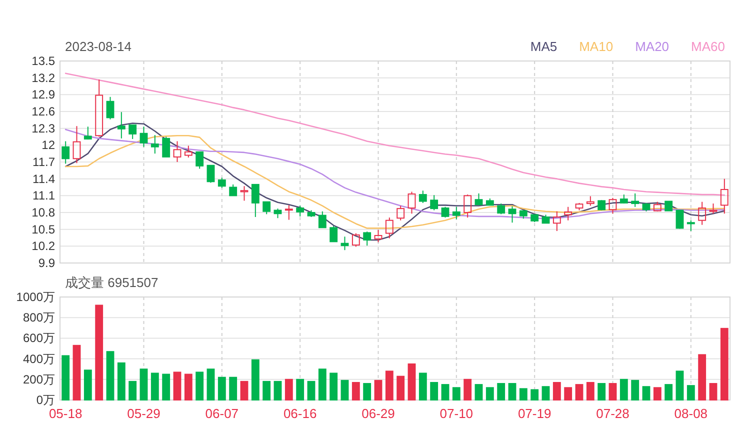 The image size is (740, 440). What do you see at coordinates (300, 413) in the screenshot?
I see `x-tick-label: 06-16` at bounding box center [300, 413].